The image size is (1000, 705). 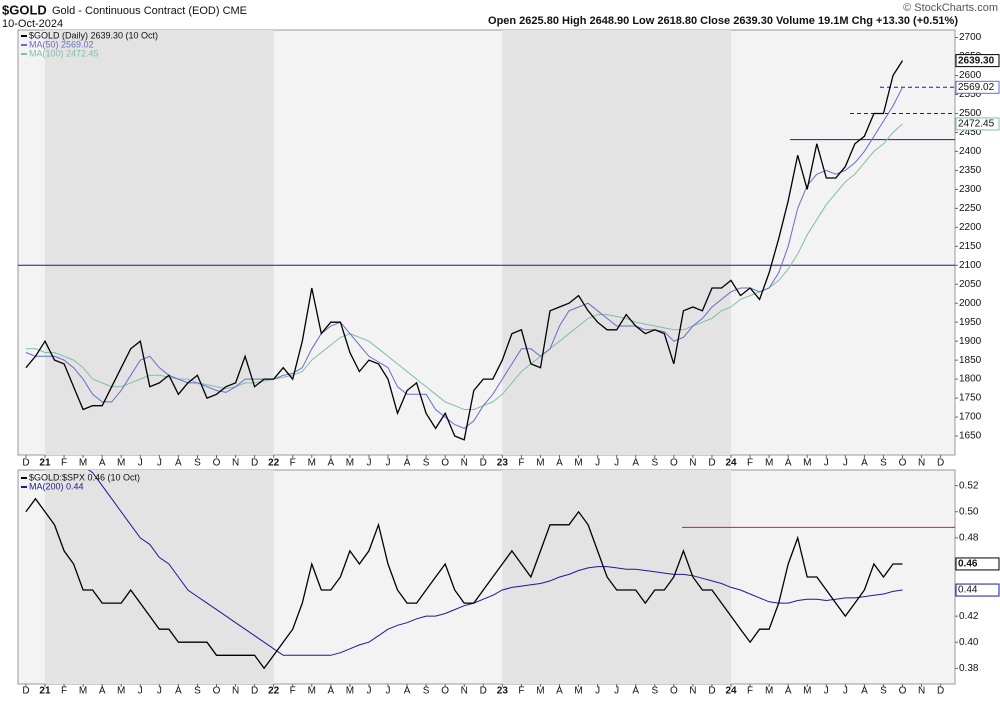 I want to click on x-tick-label: N, so click(x=235, y=463).